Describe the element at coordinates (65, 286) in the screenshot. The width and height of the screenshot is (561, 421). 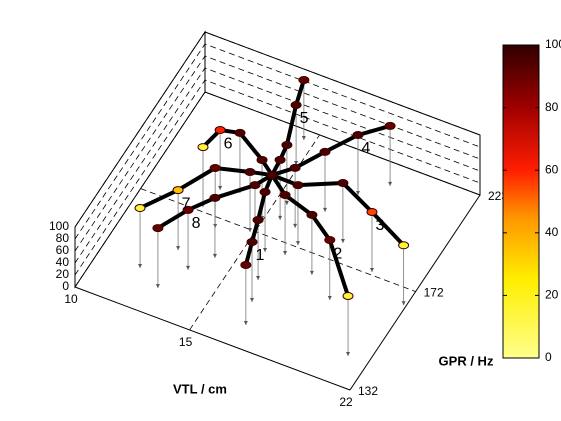
I see `z-tick-label: 0` at that location.